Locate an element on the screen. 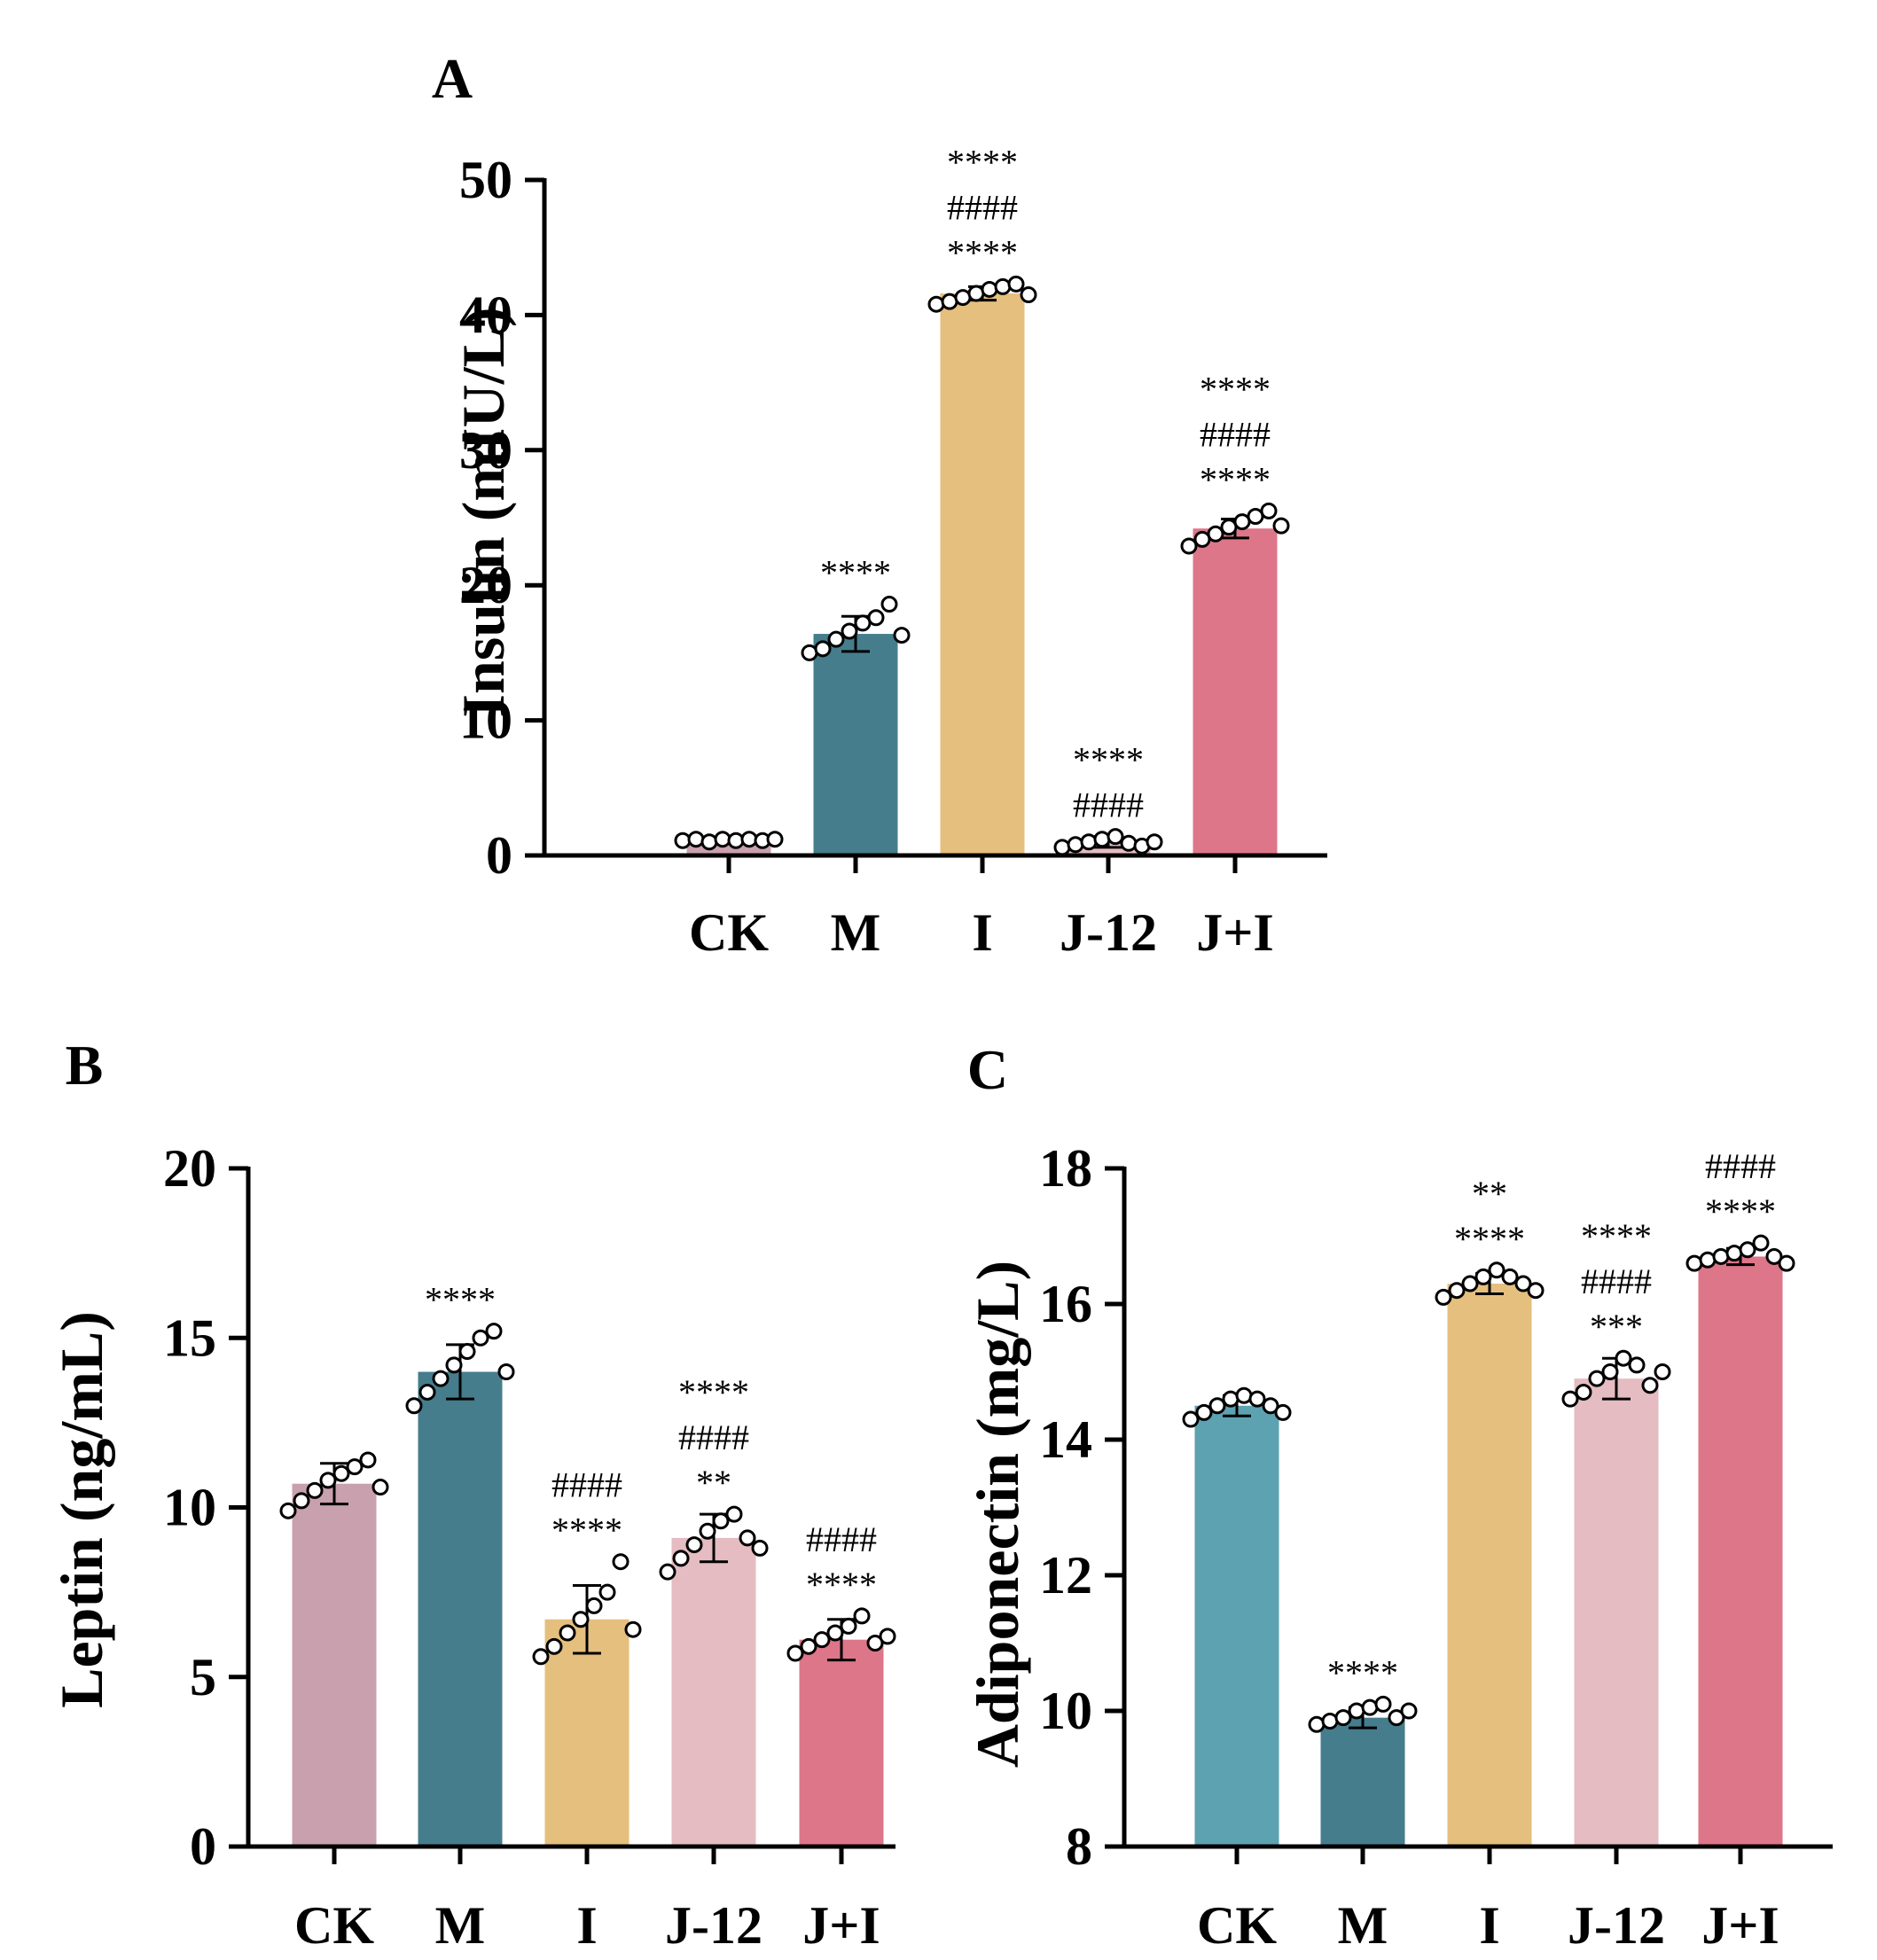  y-tick-label-c-1: 10 is located at coordinates (1065, 1711).